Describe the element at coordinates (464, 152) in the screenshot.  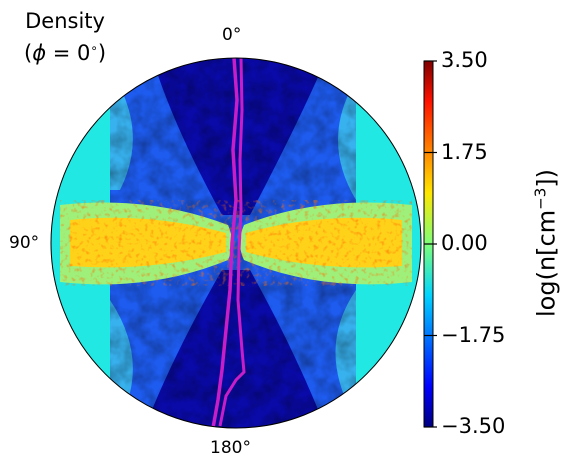
I see `cb-tick-label: 1.75` at that location.